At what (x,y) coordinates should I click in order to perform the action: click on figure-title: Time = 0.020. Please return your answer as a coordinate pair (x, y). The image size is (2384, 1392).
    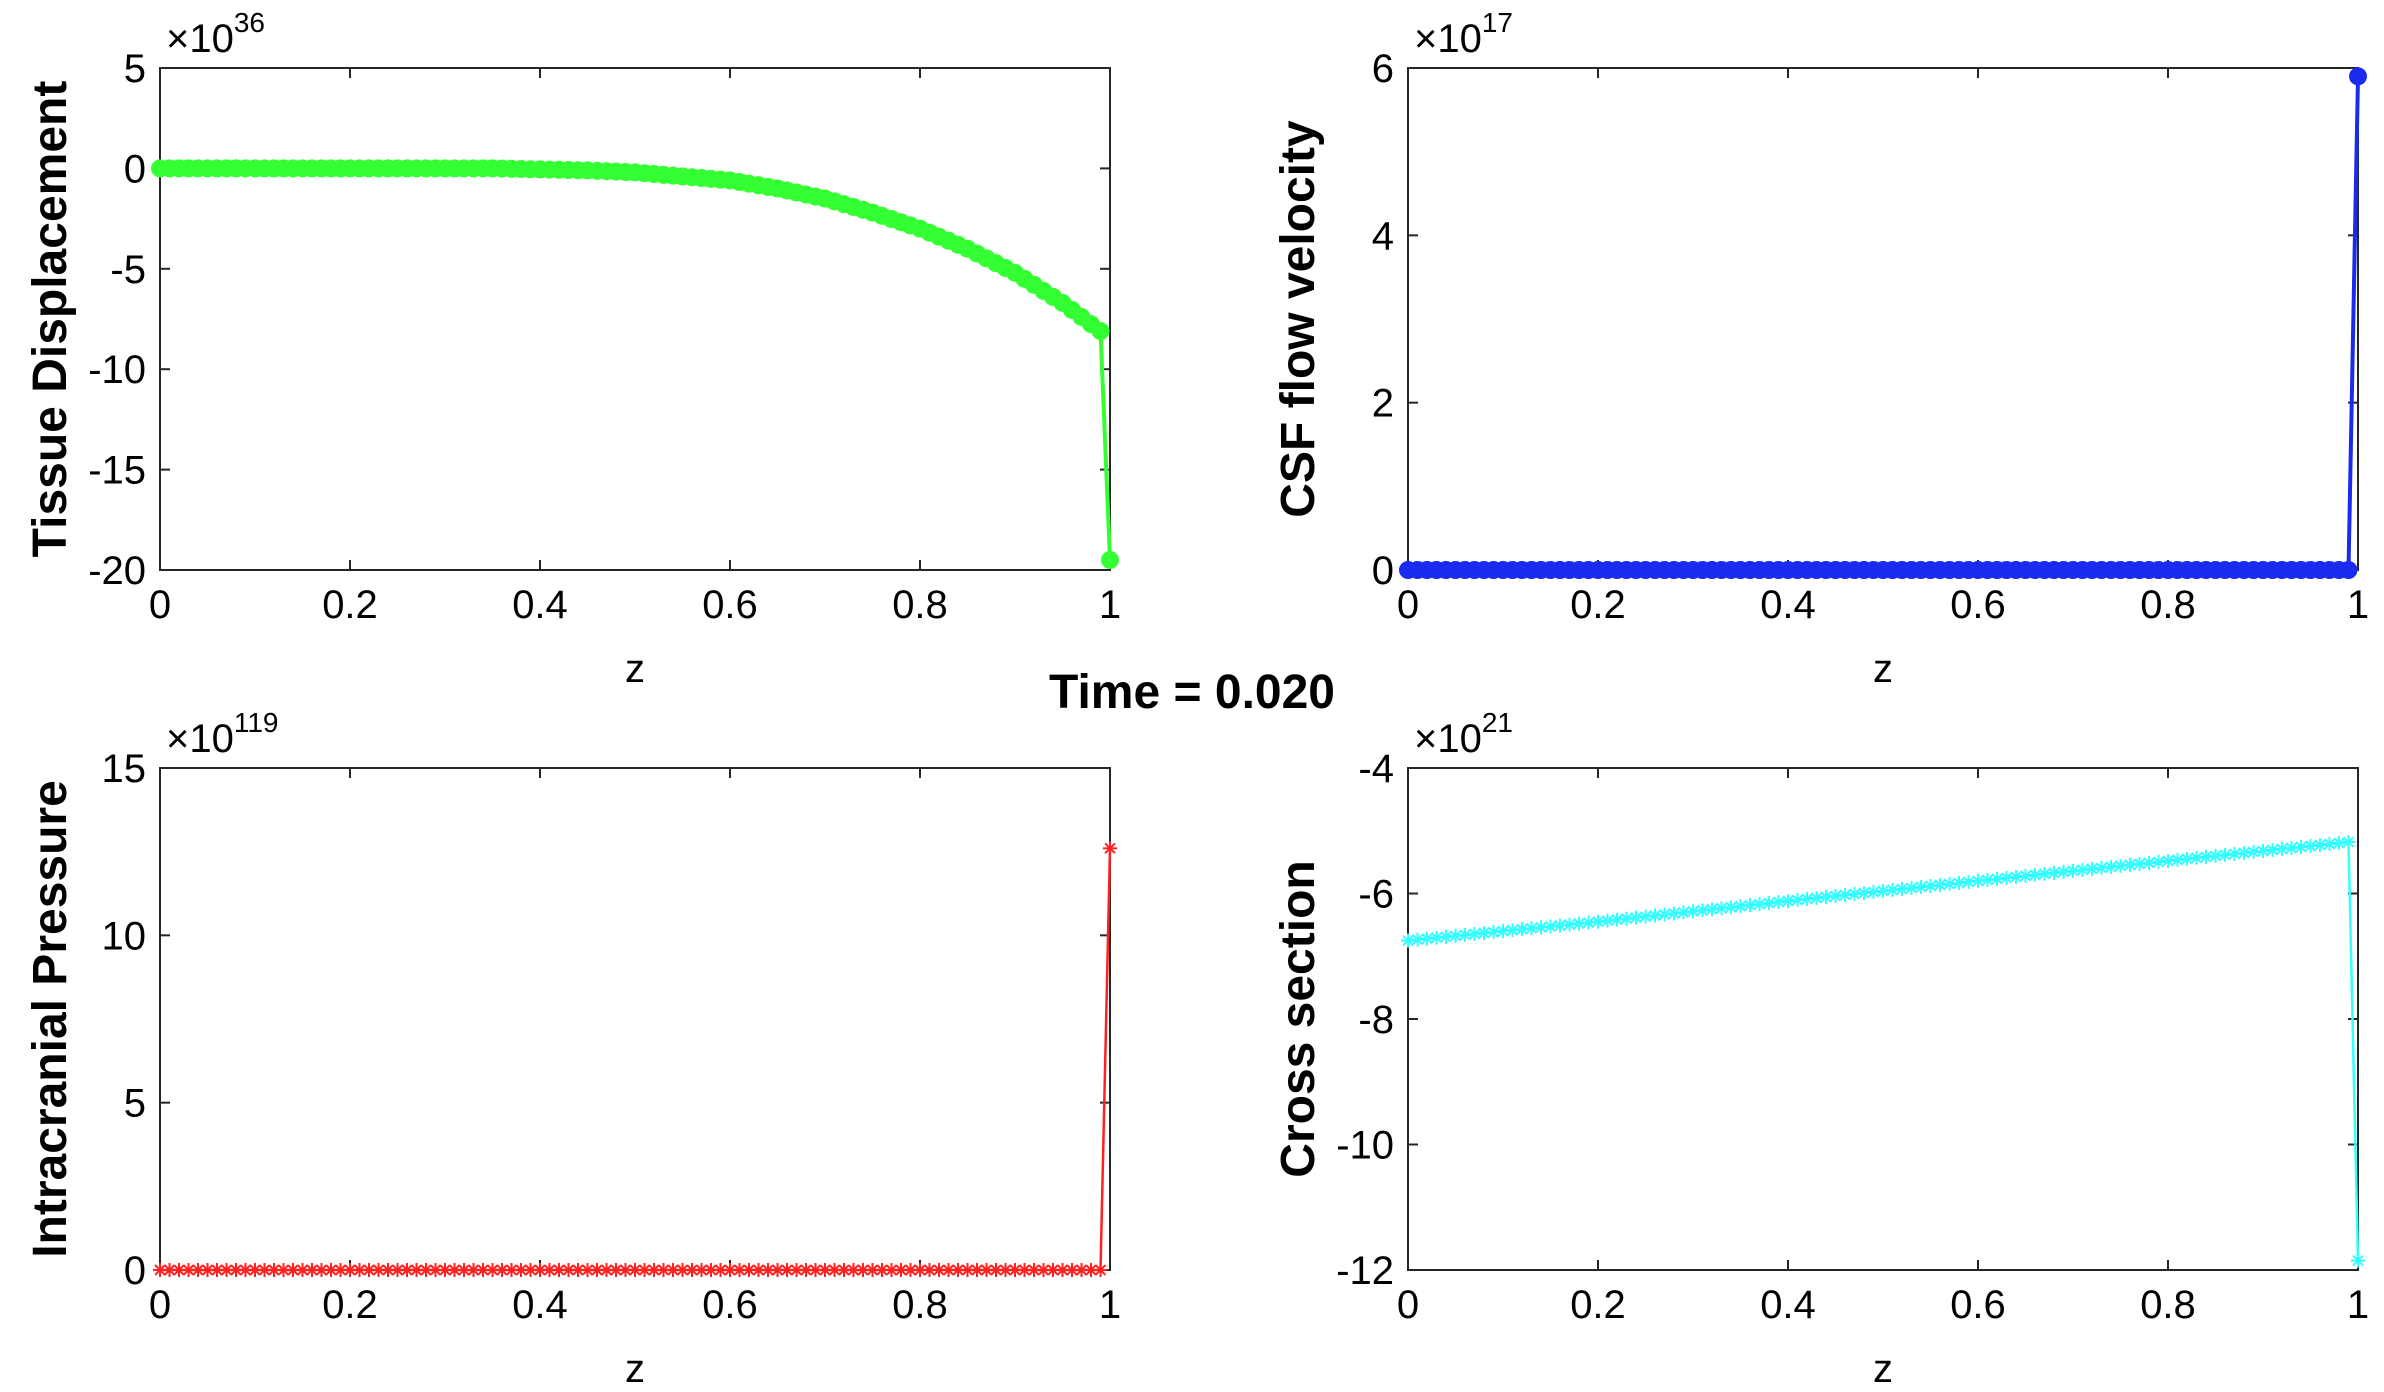
    Looking at the image, I should click on (1192, 692).